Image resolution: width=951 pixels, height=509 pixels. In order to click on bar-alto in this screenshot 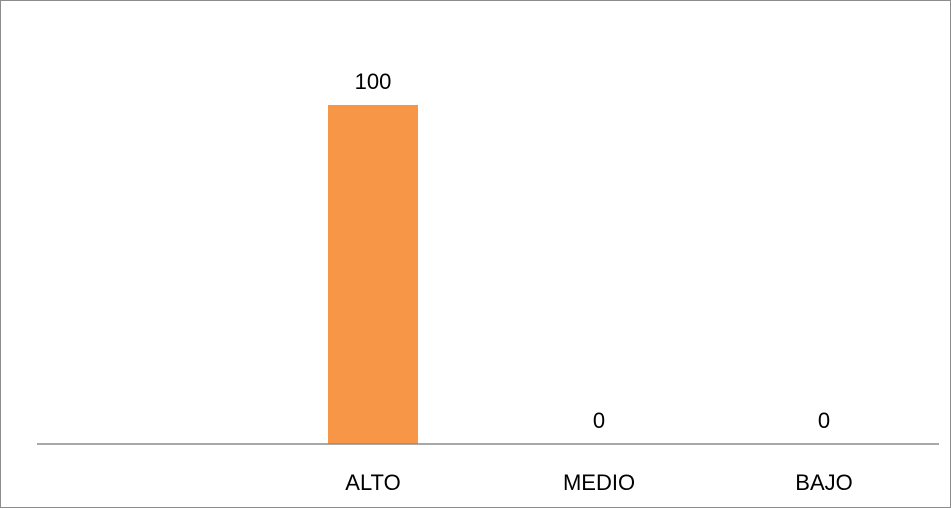, I will do `click(373, 274)`.